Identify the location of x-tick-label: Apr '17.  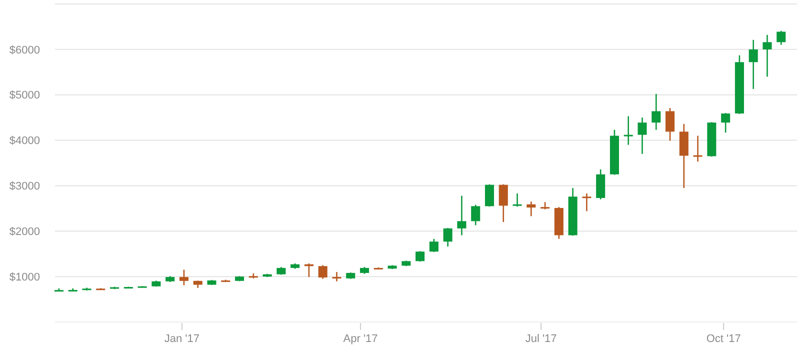
(360, 338).